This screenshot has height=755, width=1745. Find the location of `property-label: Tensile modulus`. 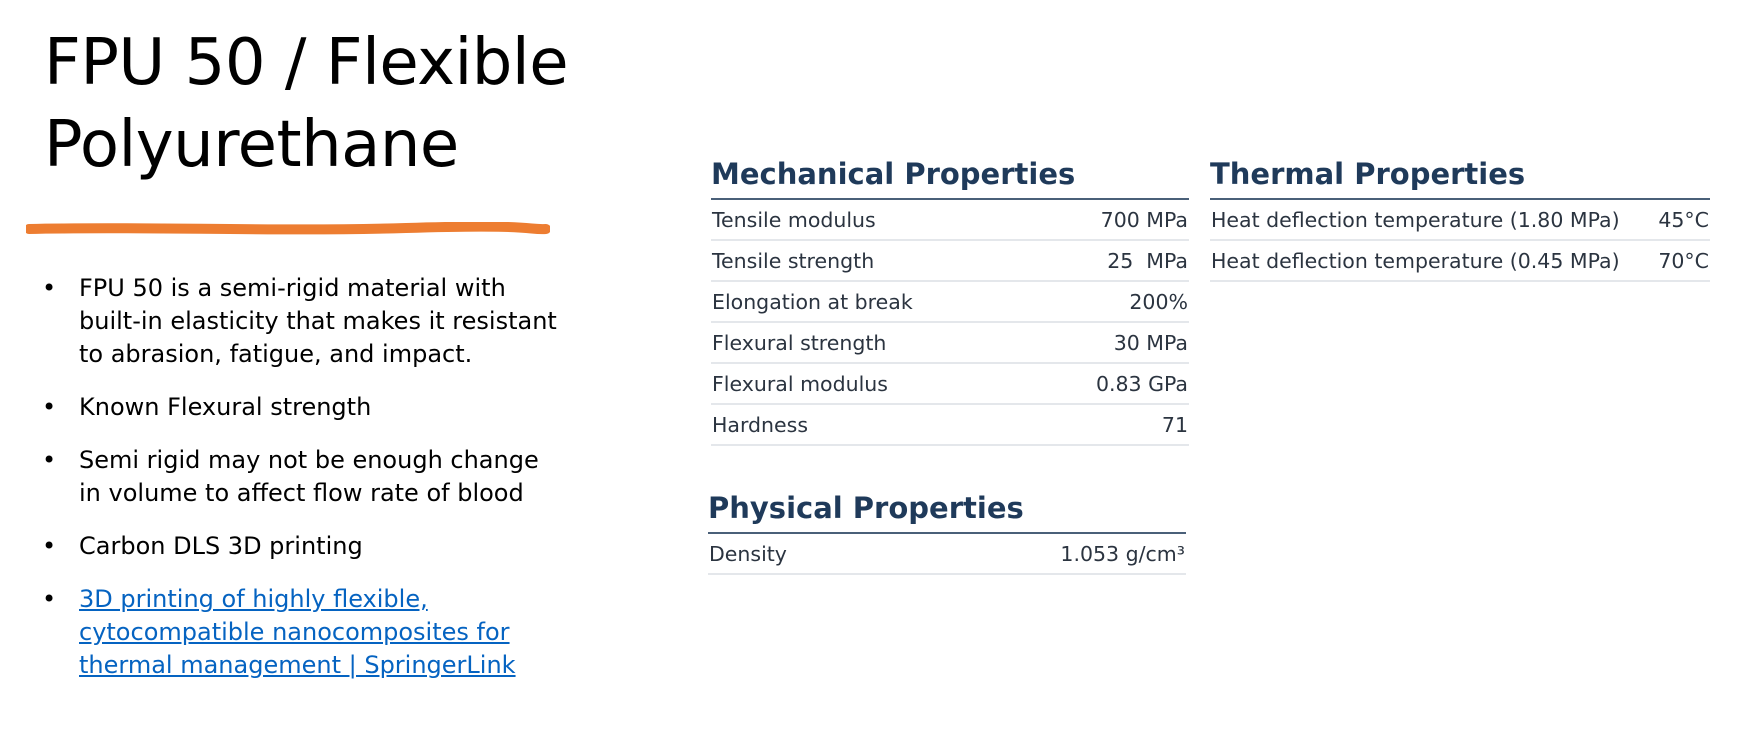

property-label: Tensile modulus is located at coordinates (874, 220).